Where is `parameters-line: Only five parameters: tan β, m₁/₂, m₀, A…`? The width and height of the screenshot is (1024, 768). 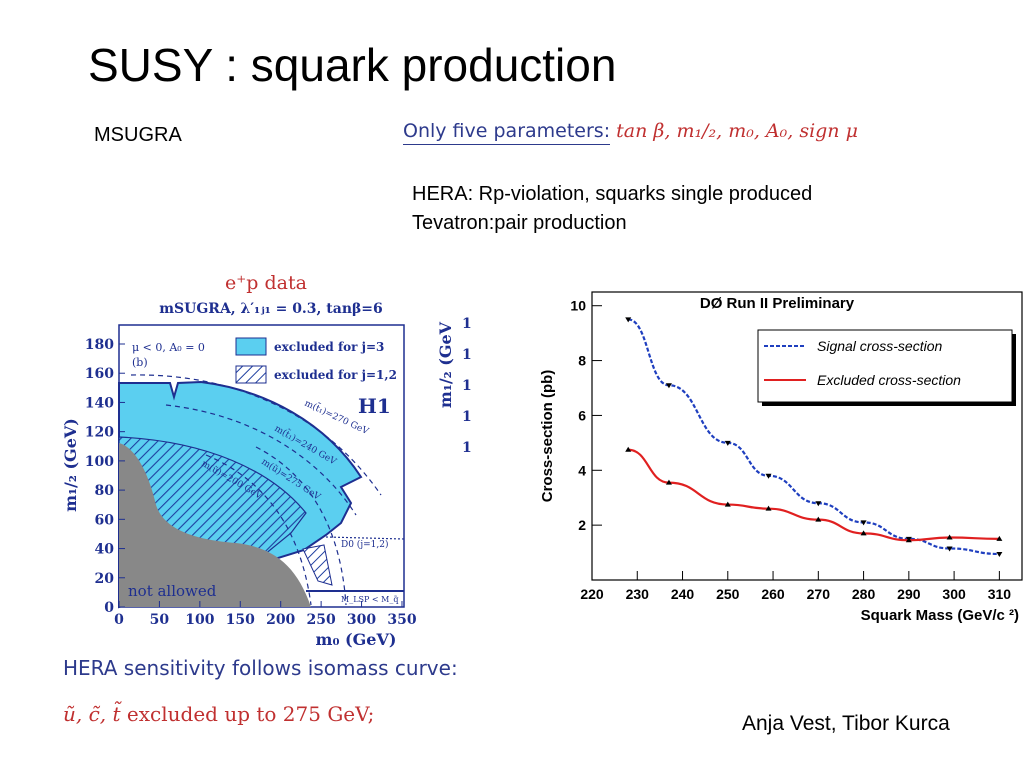
parameters-line: Only five parameters: tan β, m₁/₂, m₀, A… is located at coordinates (630, 132).